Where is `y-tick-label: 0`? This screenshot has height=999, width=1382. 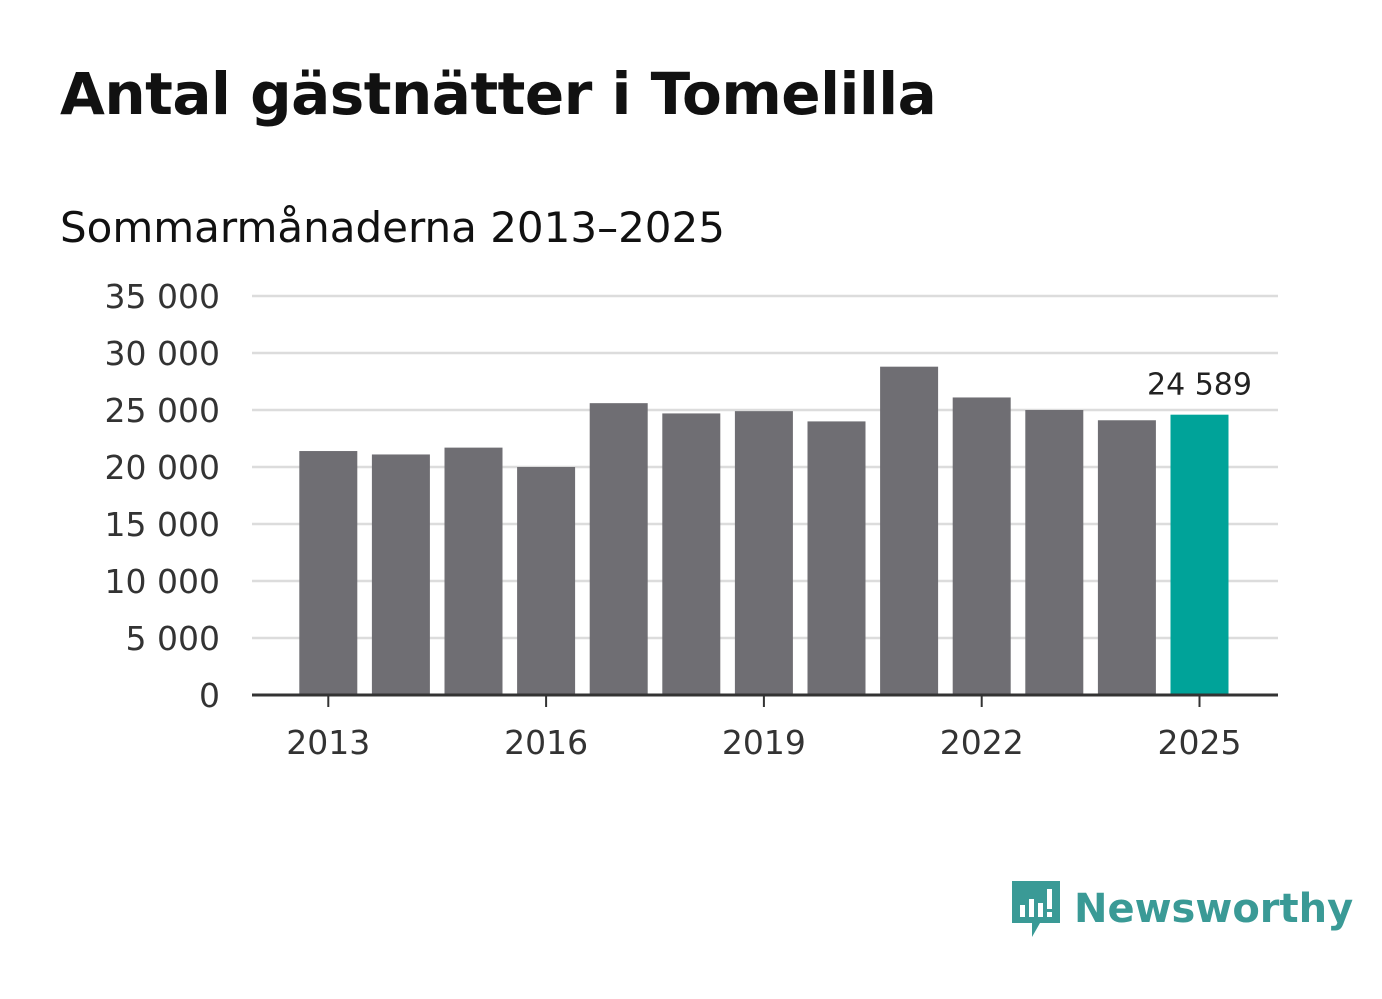 y-tick-label: 0 is located at coordinates (209, 695).